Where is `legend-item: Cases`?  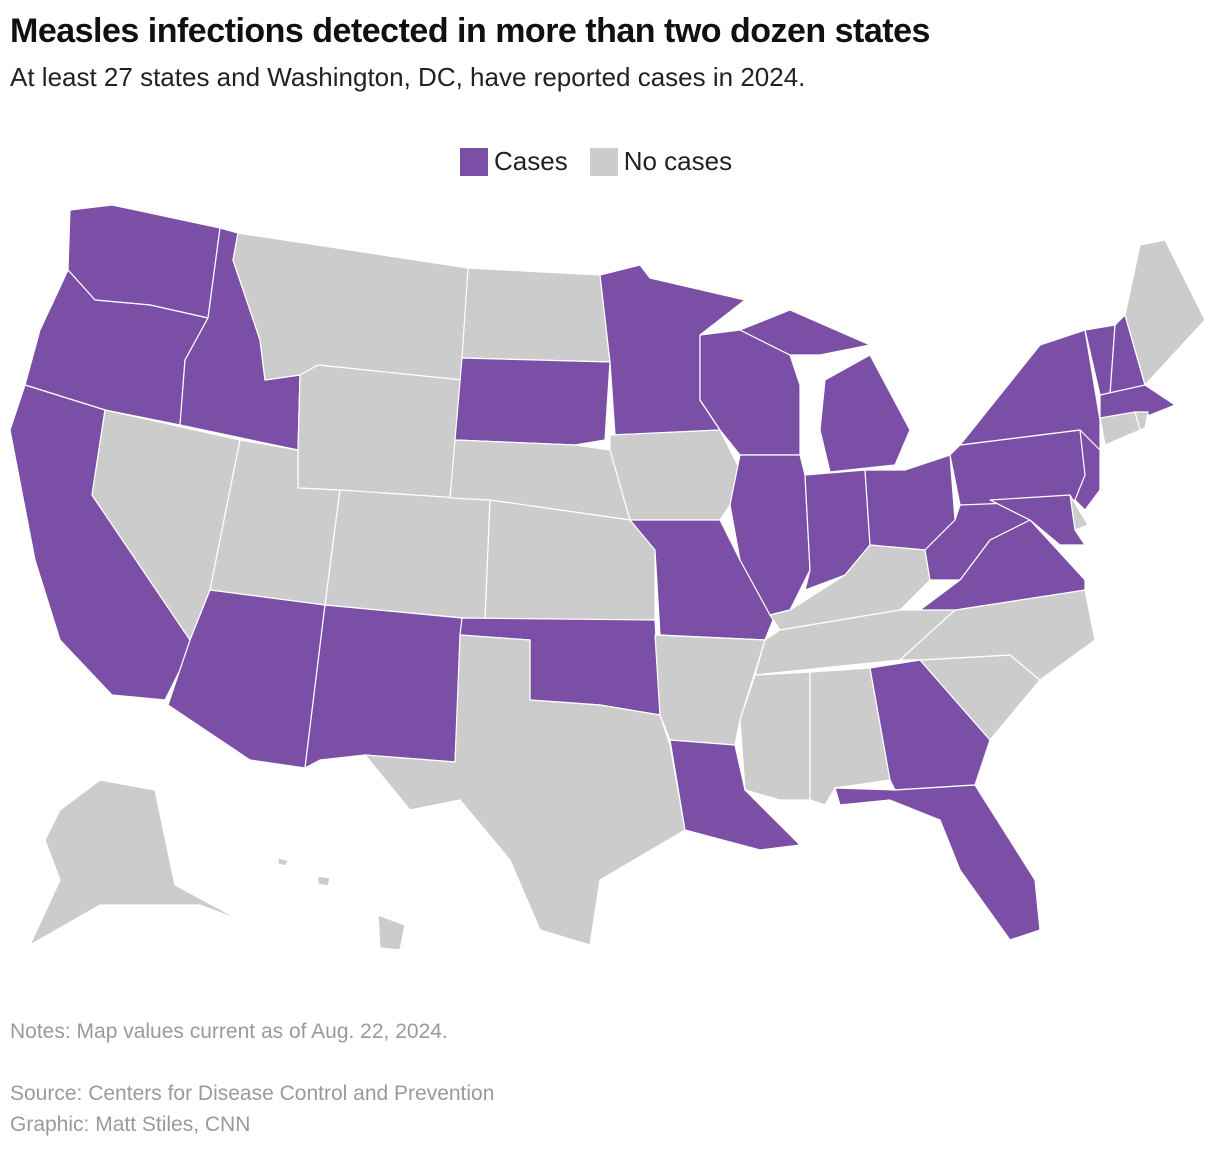 legend-item: Cases is located at coordinates (514, 161).